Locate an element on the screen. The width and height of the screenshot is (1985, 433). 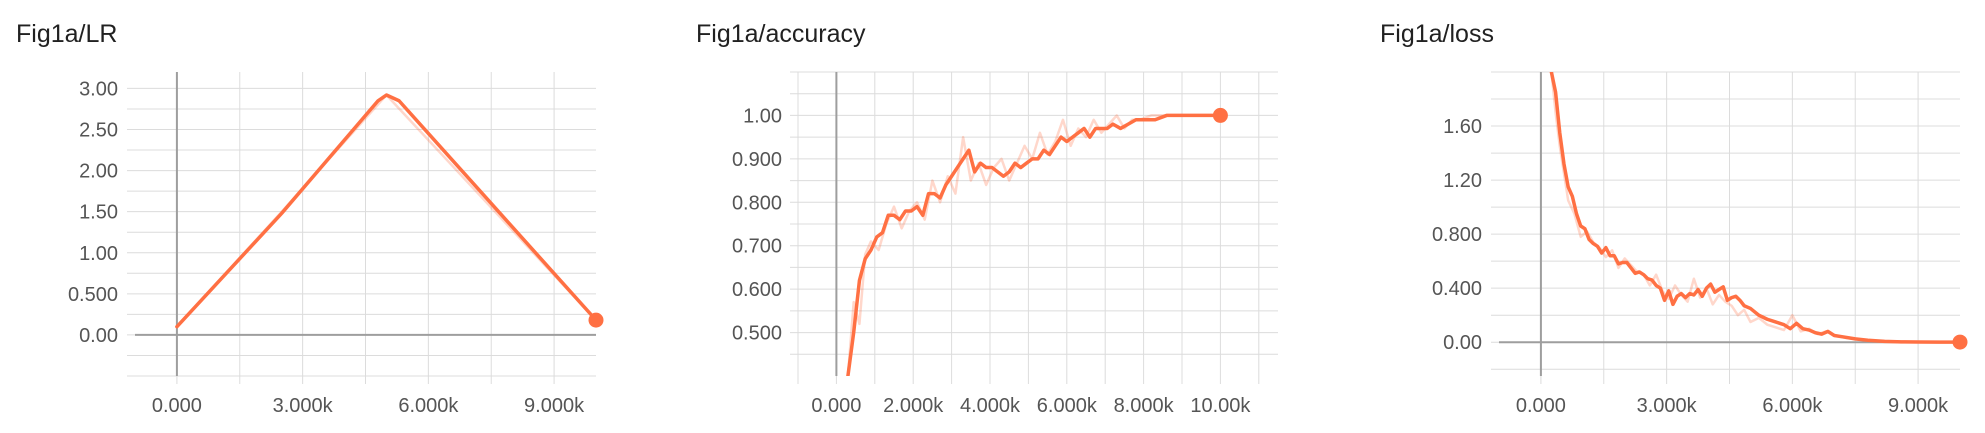
y-tick-label: 0.600 is located at coordinates (757, 290).